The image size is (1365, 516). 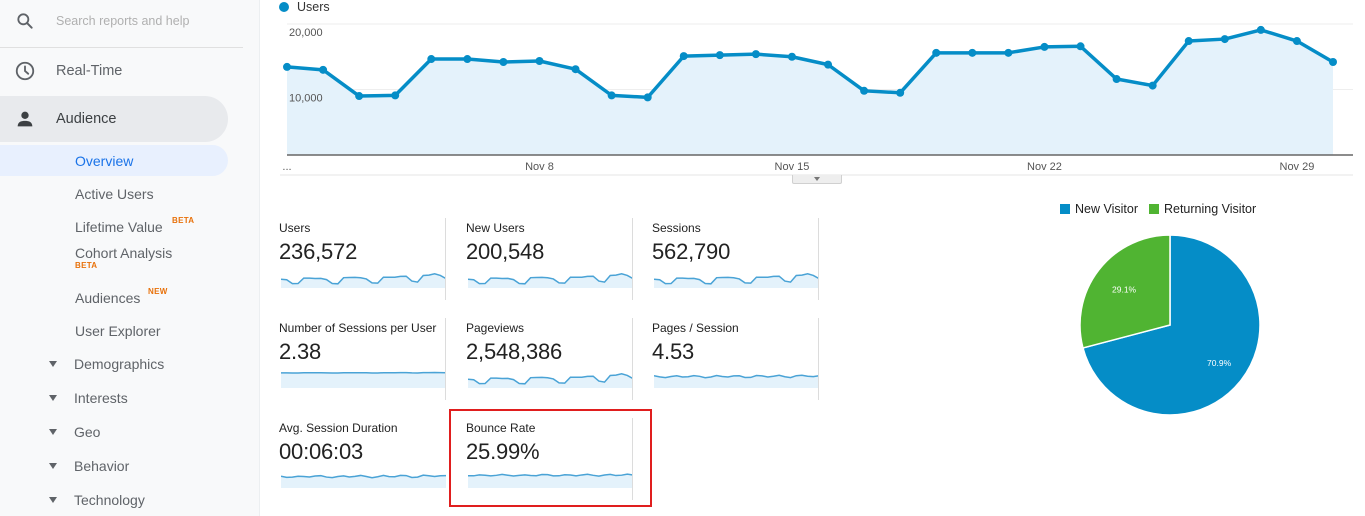 I want to click on sidebar-item-active-users: Active Users, so click(x=114, y=194).